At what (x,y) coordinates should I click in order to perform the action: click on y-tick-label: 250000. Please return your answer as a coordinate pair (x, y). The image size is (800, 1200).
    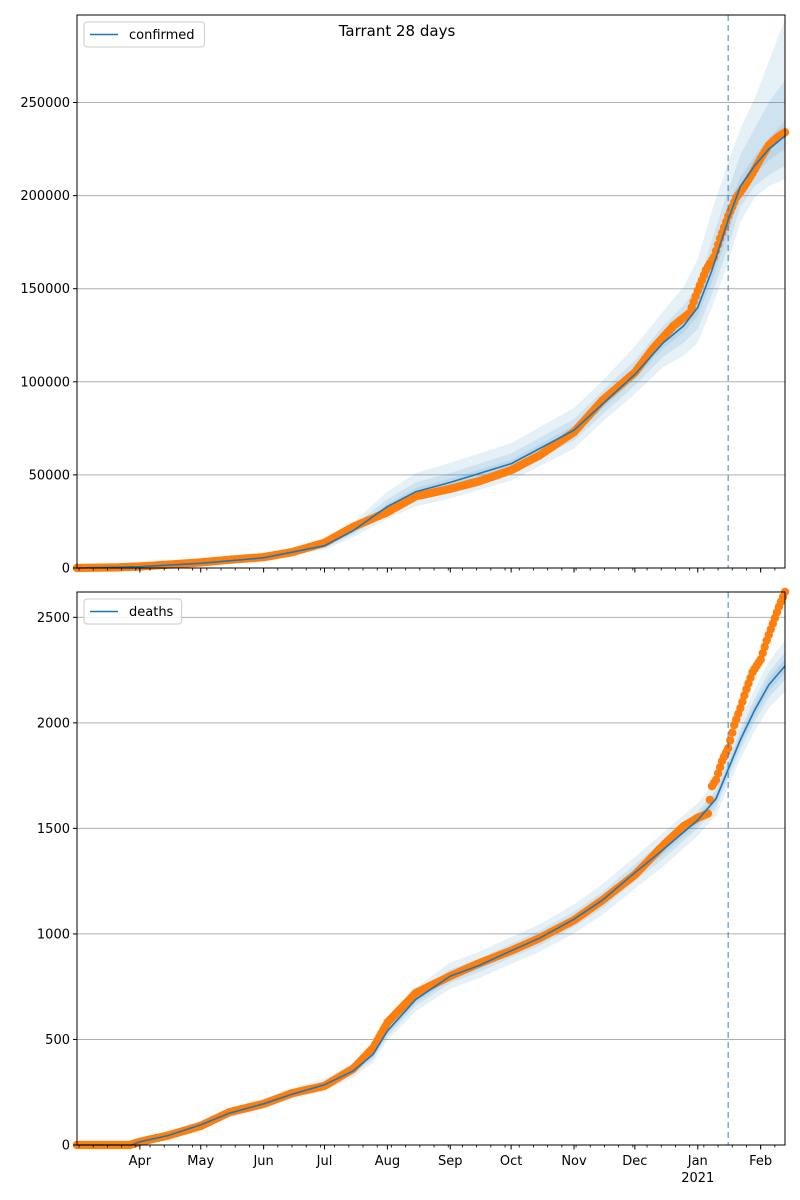
    Looking at the image, I should click on (45, 103).